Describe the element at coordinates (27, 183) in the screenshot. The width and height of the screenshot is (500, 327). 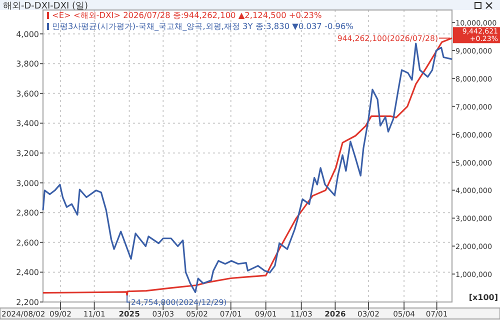
I see `y-tick-label: 3,000` at that location.